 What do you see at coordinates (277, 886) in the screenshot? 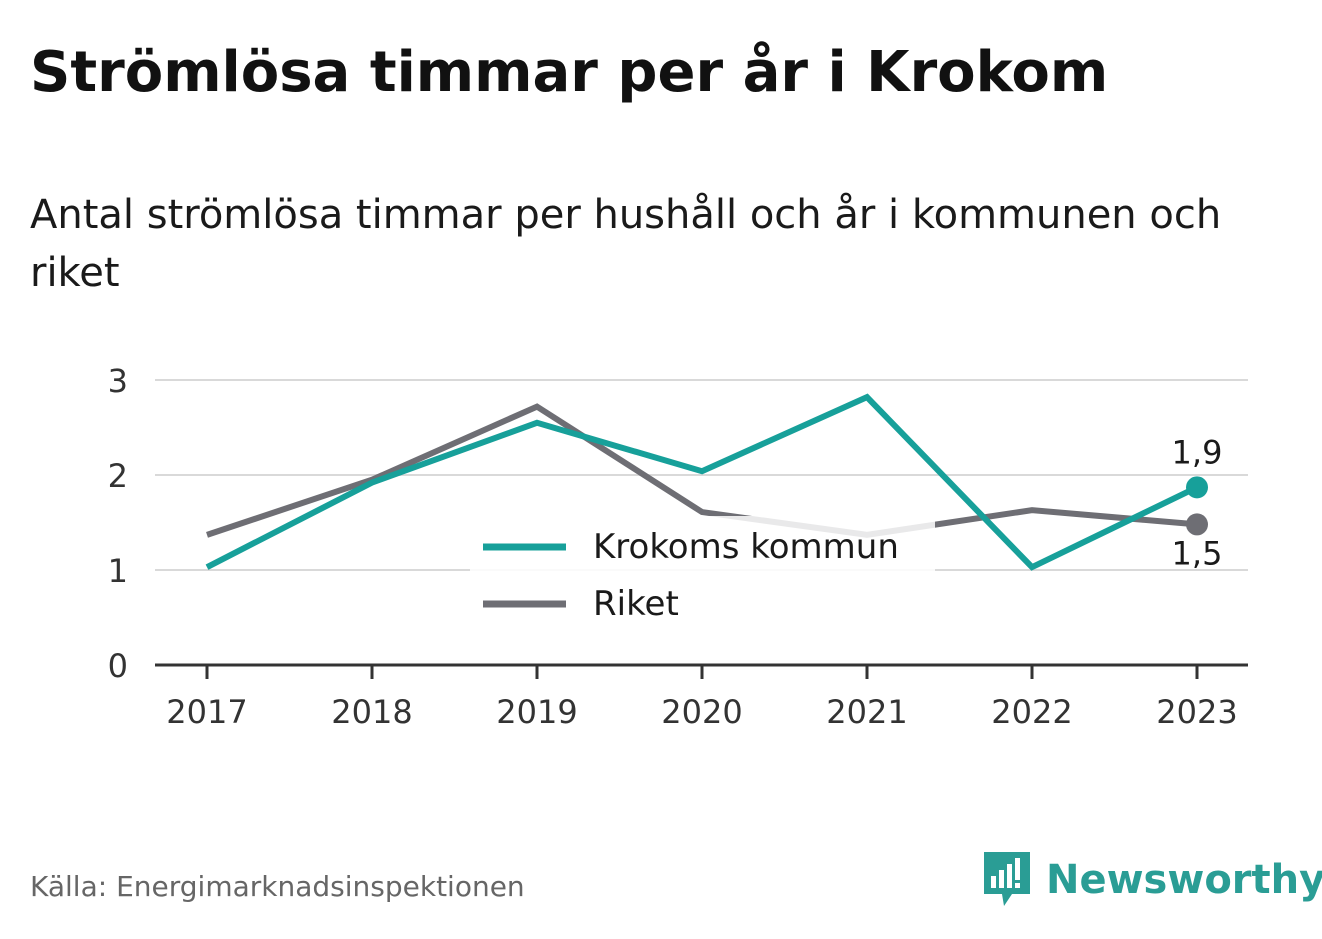
I see `source-note: Källa: Energimarknadsinspektionen` at bounding box center [277, 886].